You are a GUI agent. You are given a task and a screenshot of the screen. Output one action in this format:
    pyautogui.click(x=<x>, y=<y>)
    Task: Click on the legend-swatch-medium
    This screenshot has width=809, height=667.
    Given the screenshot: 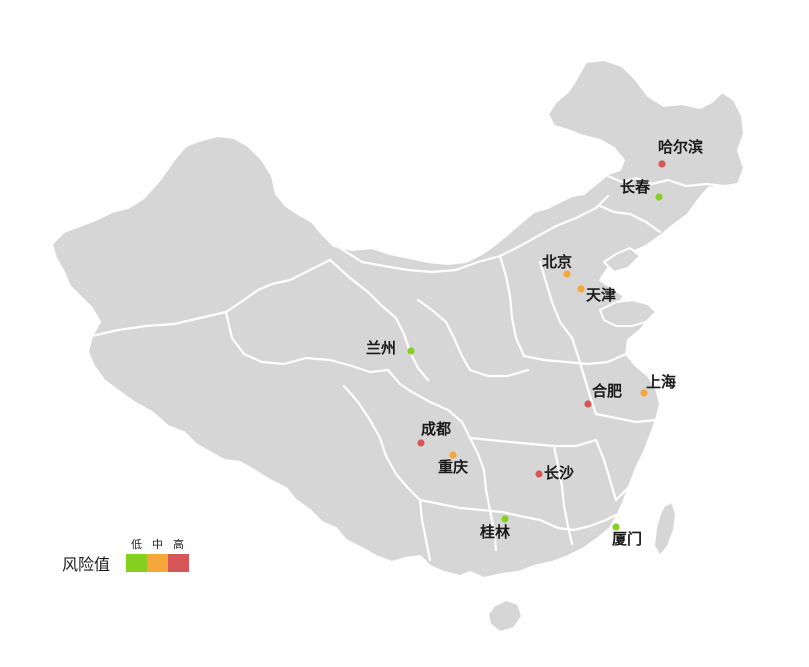 What is the action you would take?
    pyautogui.click(x=157, y=563)
    